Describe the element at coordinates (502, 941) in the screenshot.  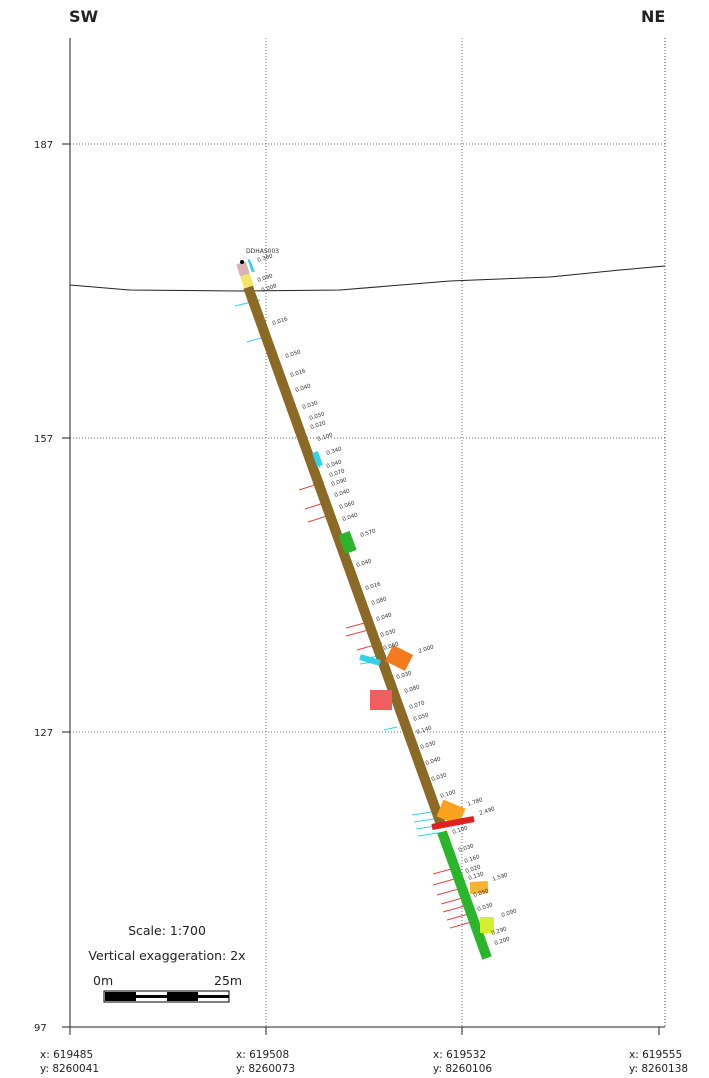
I see `assay-value-label: 0.200` at that location.